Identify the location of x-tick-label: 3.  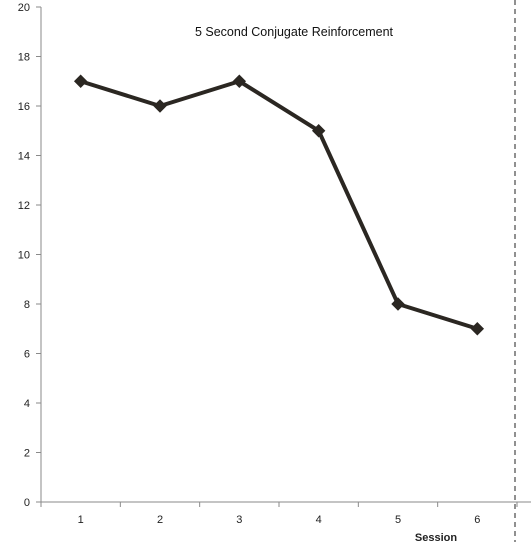
(239, 520).